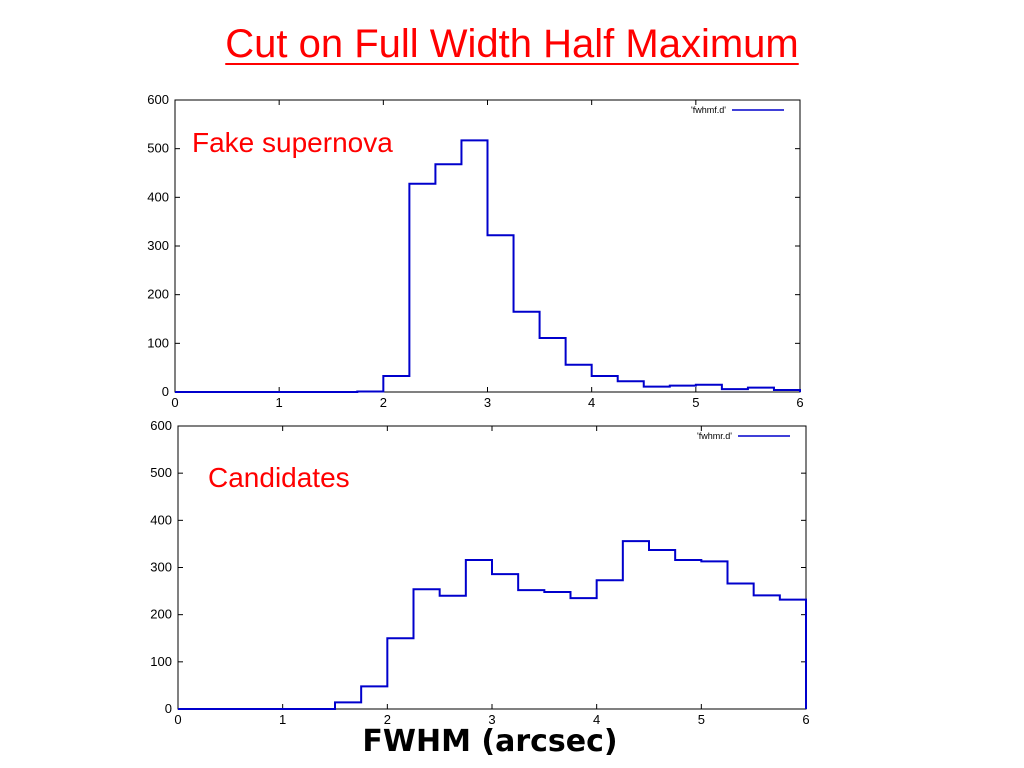 The image size is (1024, 768). What do you see at coordinates (708, 110) in the screenshot?
I see `legend-label: 'fwhmf.d'` at bounding box center [708, 110].